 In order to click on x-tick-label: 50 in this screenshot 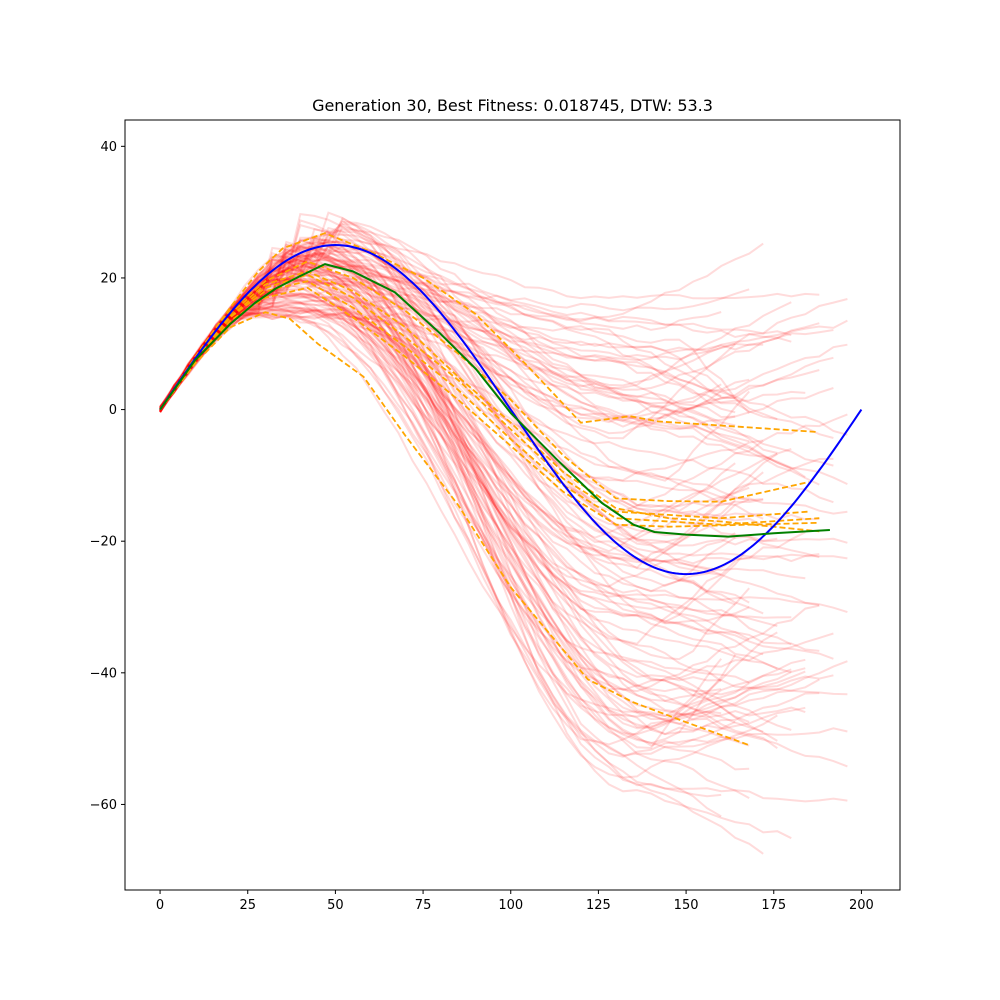, I will do `click(335, 905)`.